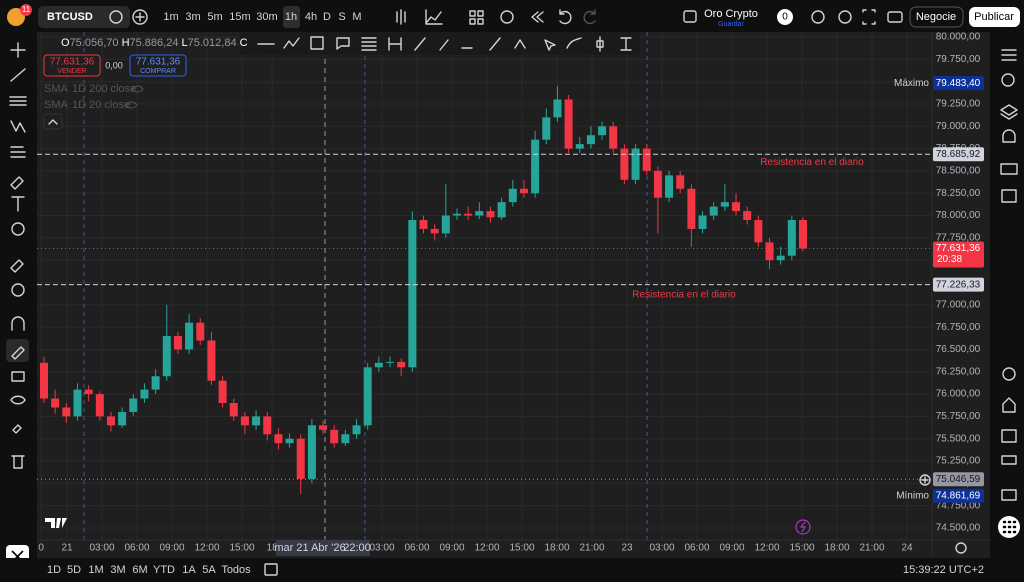 The width and height of the screenshot is (1024, 582). What do you see at coordinates (936, 17) in the screenshot?
I see `trade-button` at bounding box center [936, 17].